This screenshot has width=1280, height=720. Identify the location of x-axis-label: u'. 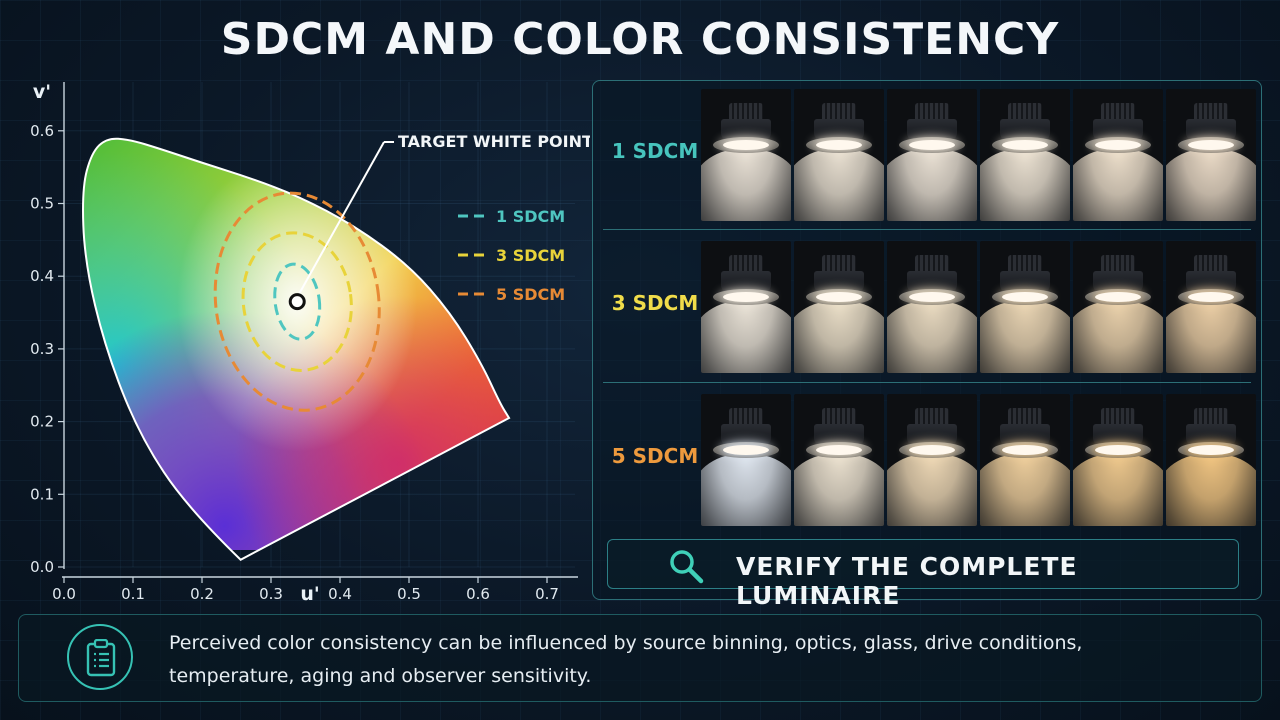
(309, 594).